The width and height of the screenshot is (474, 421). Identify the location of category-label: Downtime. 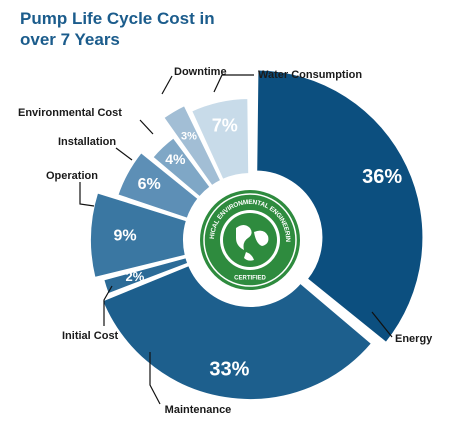
(200, 72).